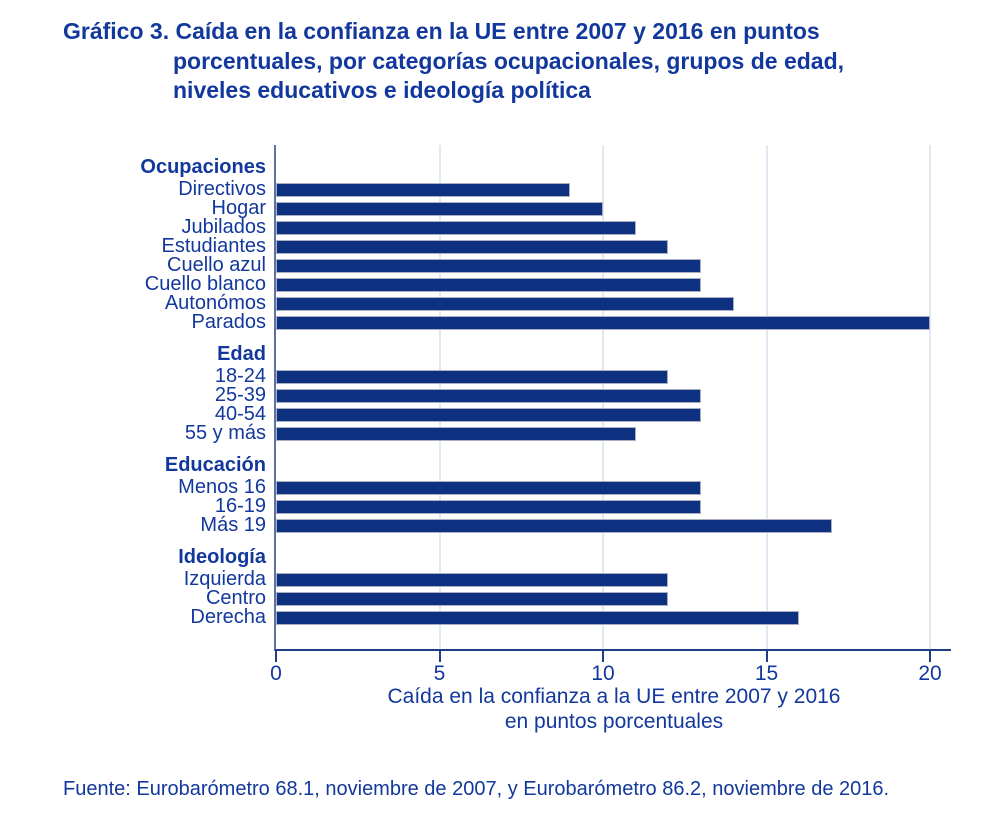  Describe the element at coordinates (235, 598) in the screenshot. I see `bar-label: Centro` at that location.